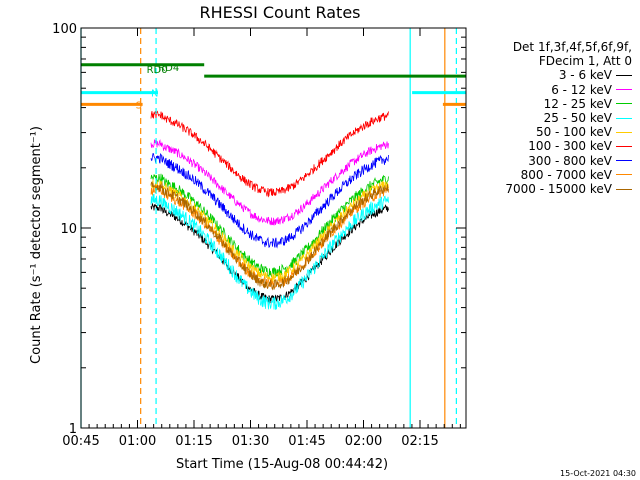 Image resolution: width=640 pixels, height=480 pixels. Describe the element at coordinates (570, 146) in the screenshot. I see `legend-label-5: 100 - 300 keV` at that location.